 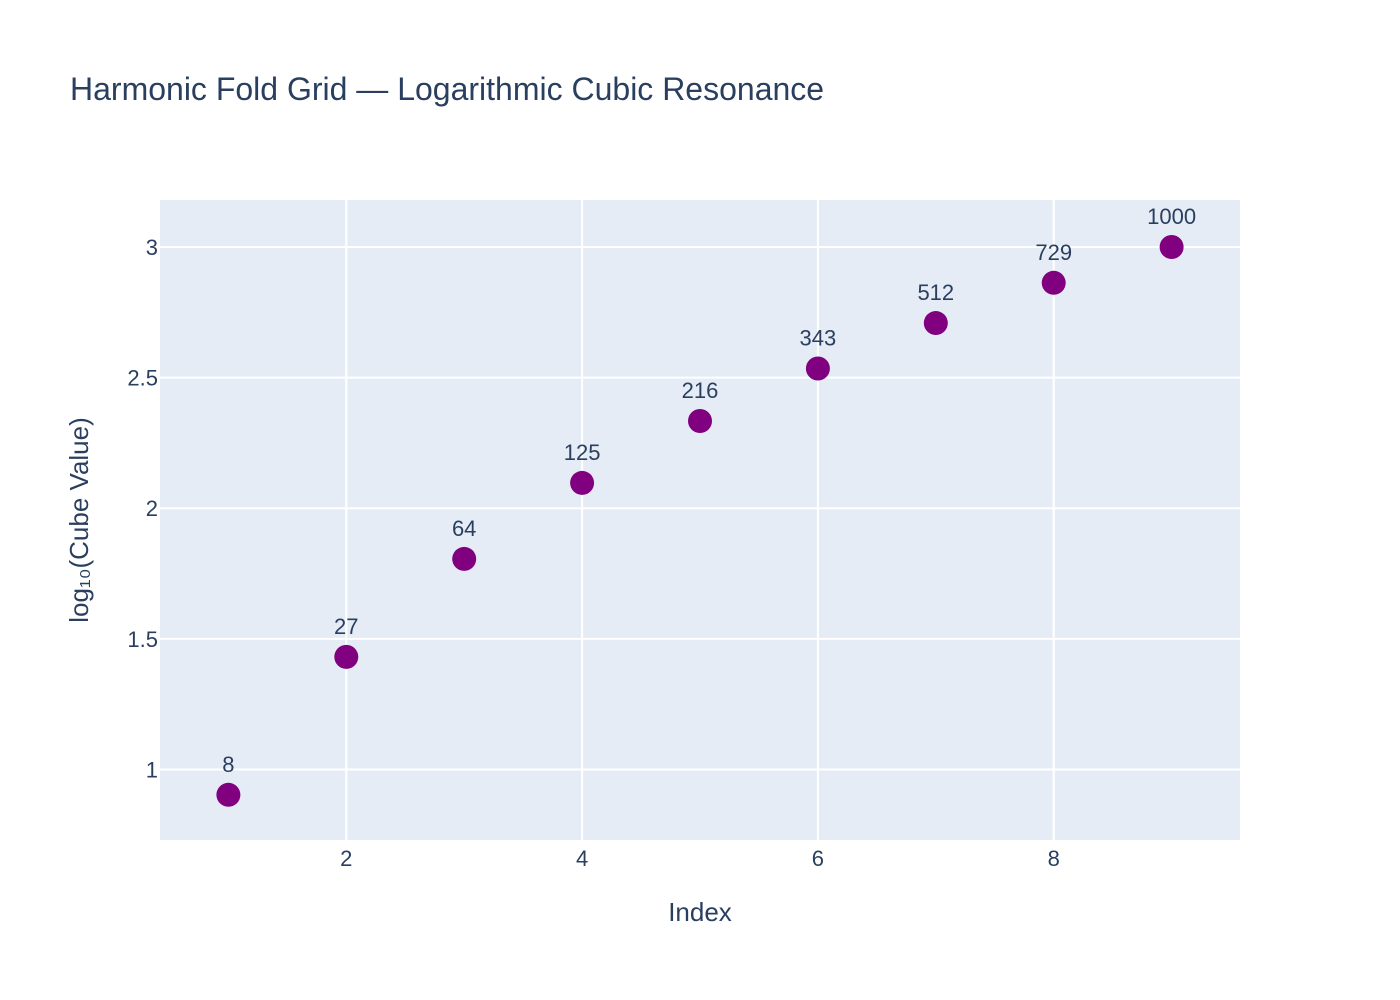 What do you see at coordinates (79, 520) in the screenshot?
I see `y-axis-title: log₁₀(Cube Value)` at bounding box center [79, 520].